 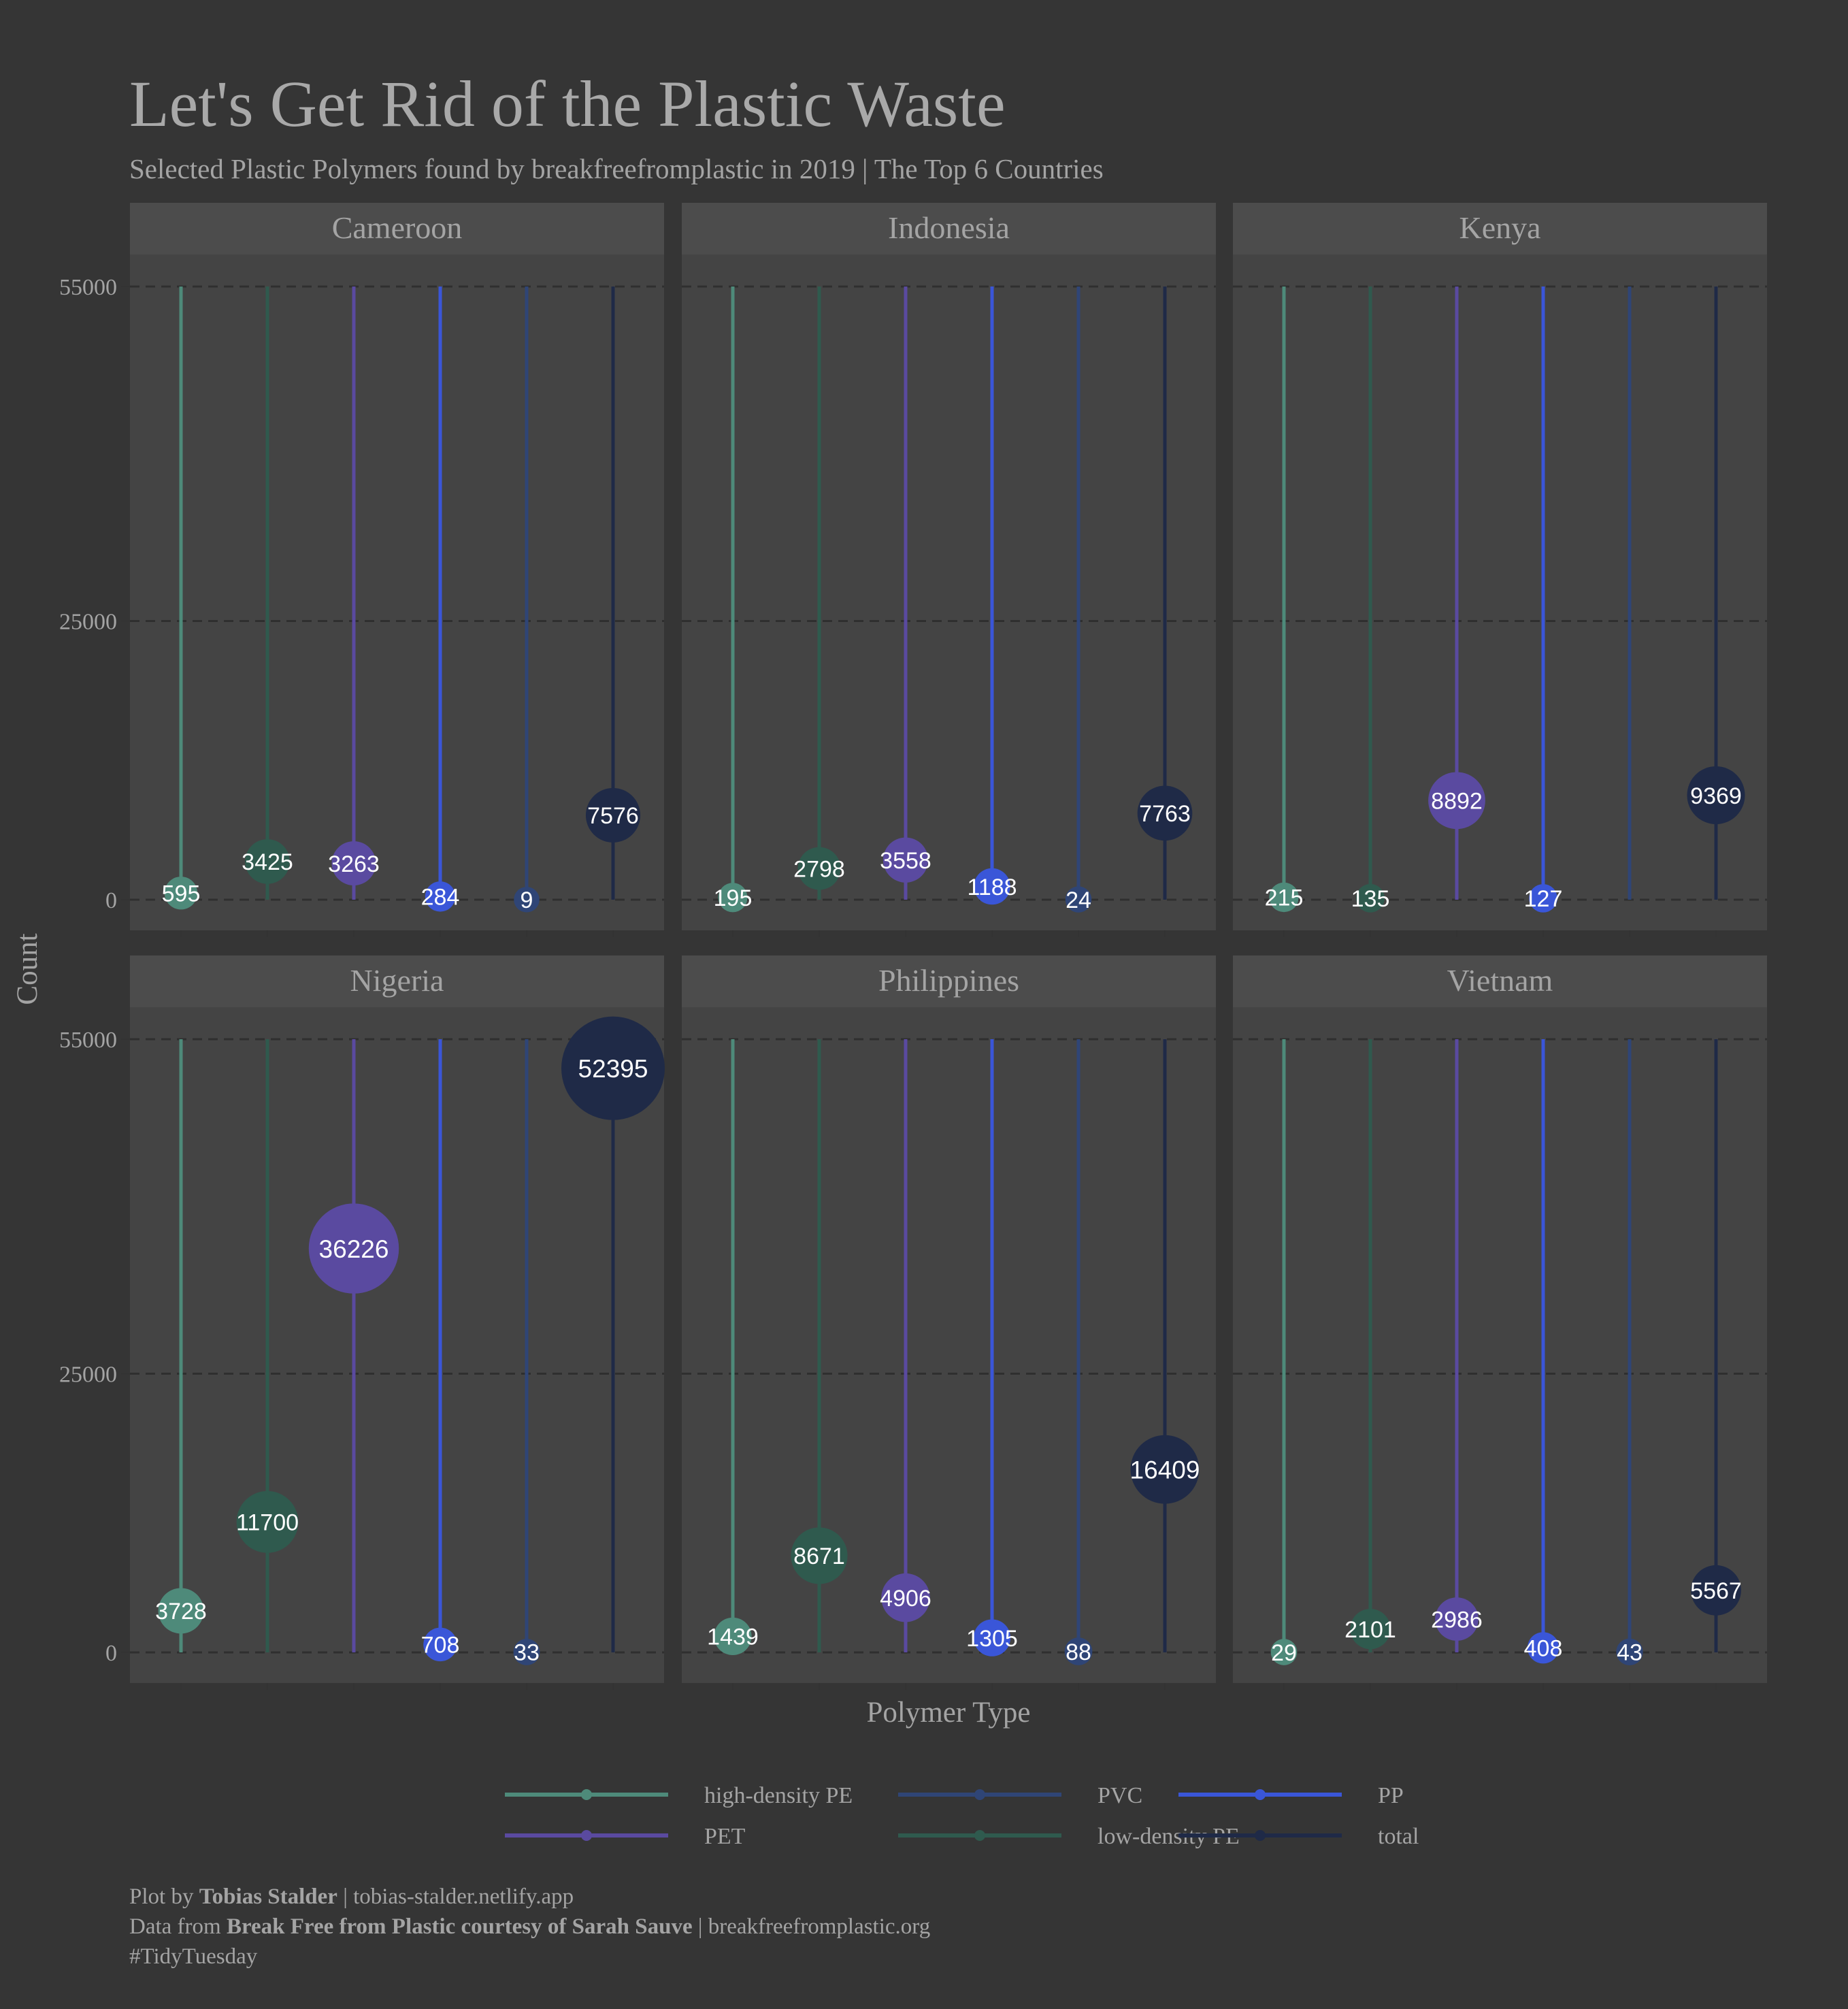 I want to click on data-label-high-density-pe: 3728, so click(x=181, y=1611).